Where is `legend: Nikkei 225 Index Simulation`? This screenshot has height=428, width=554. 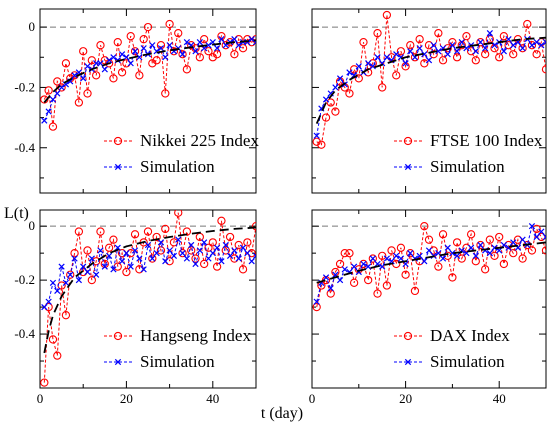
legend: Nikkei 225 Index Simulation is located at coordinates (181, 153).